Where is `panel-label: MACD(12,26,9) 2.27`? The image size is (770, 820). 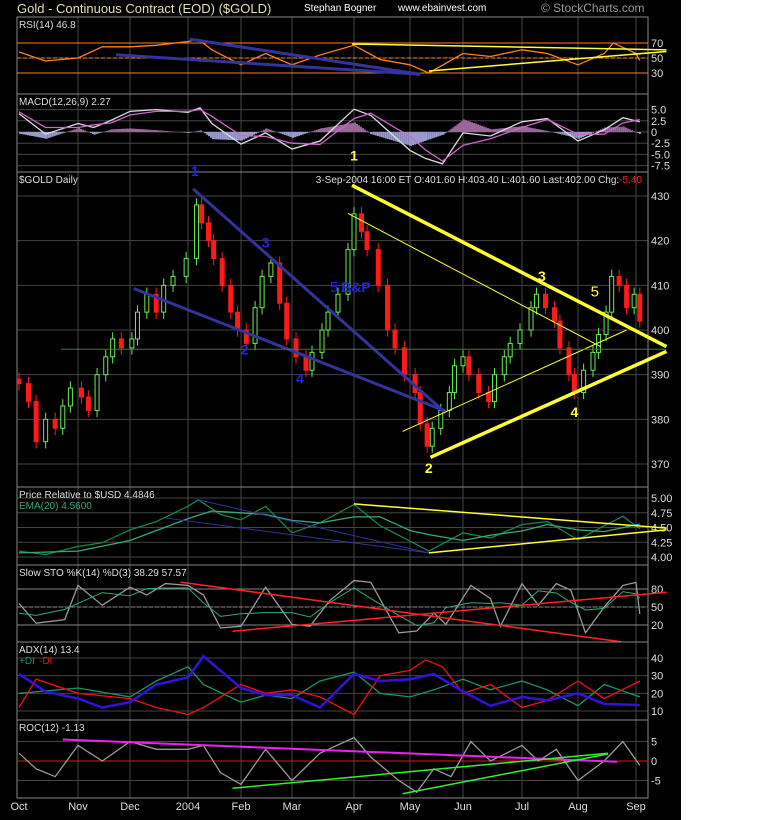 panel-label: MACD(12,26,9) 2.27 is located at coordinates (65, 102).